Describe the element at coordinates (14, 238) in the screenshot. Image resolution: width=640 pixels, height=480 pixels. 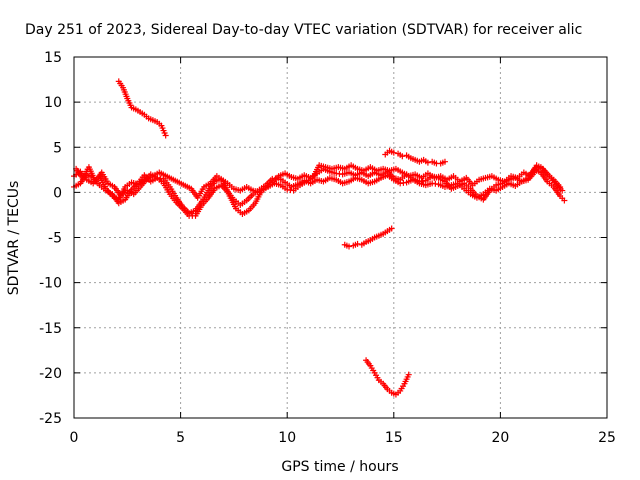
I see `y-axis-label: SDTVAR / TECUs` at that location.